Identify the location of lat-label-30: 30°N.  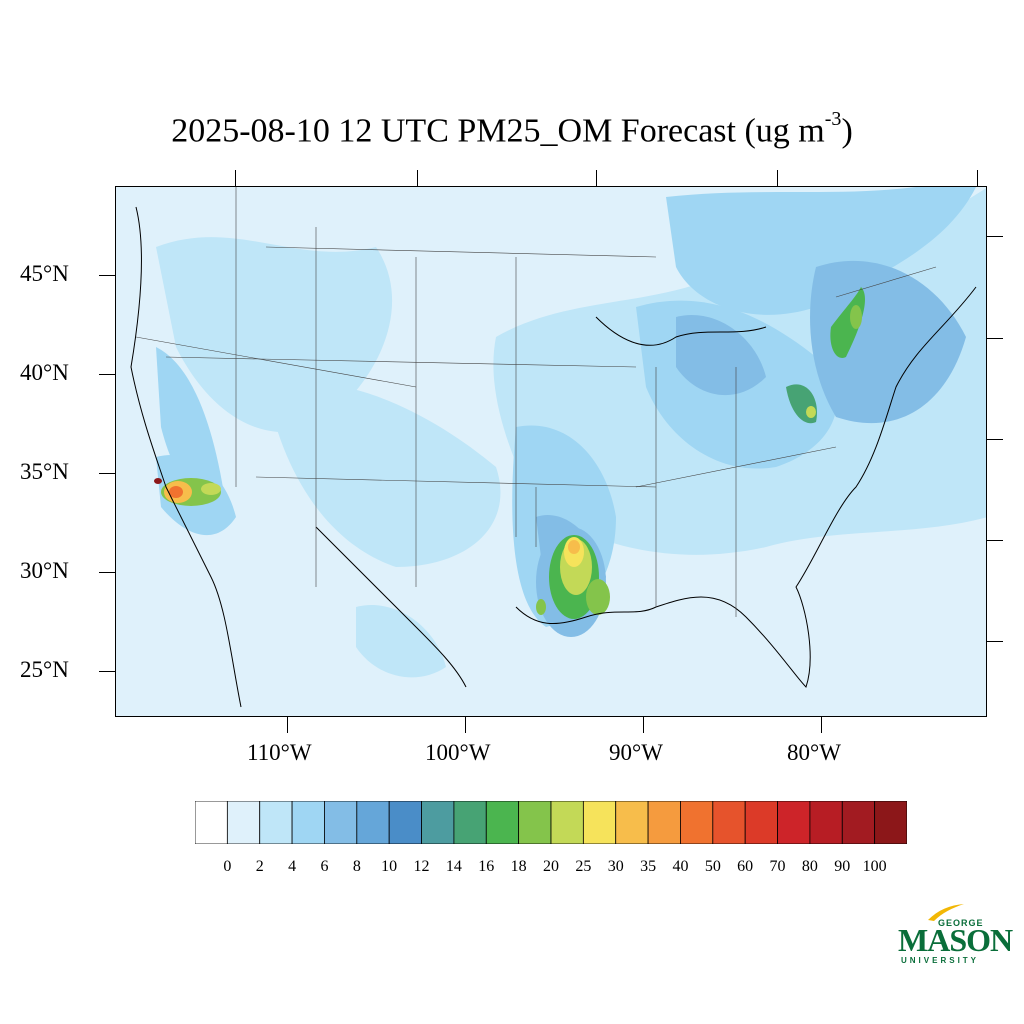
(44, 570).